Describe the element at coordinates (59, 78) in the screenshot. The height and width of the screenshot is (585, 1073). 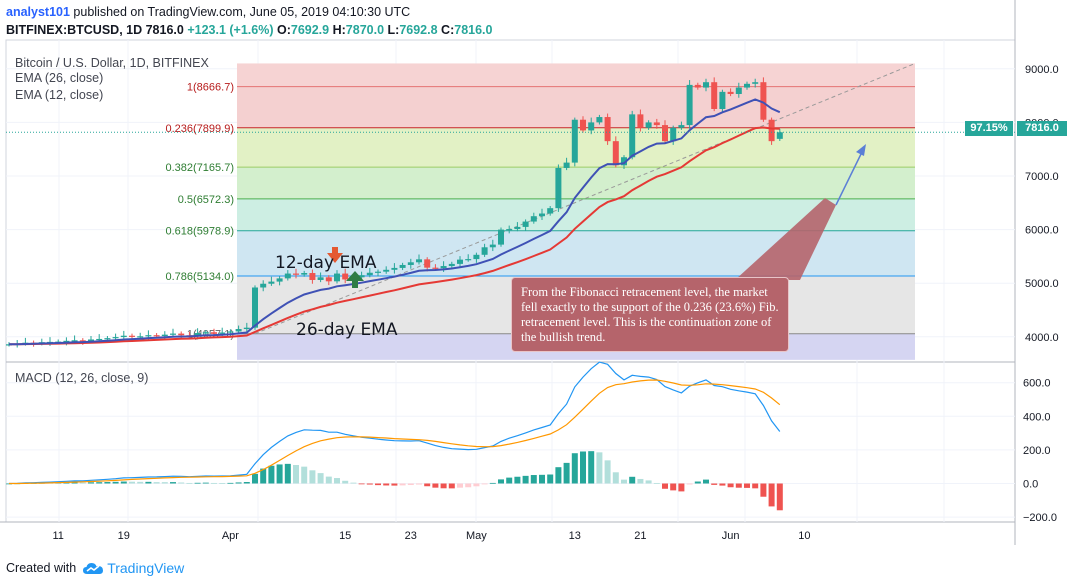
I see `legend-ema26: EMA (26, close)` at that location.